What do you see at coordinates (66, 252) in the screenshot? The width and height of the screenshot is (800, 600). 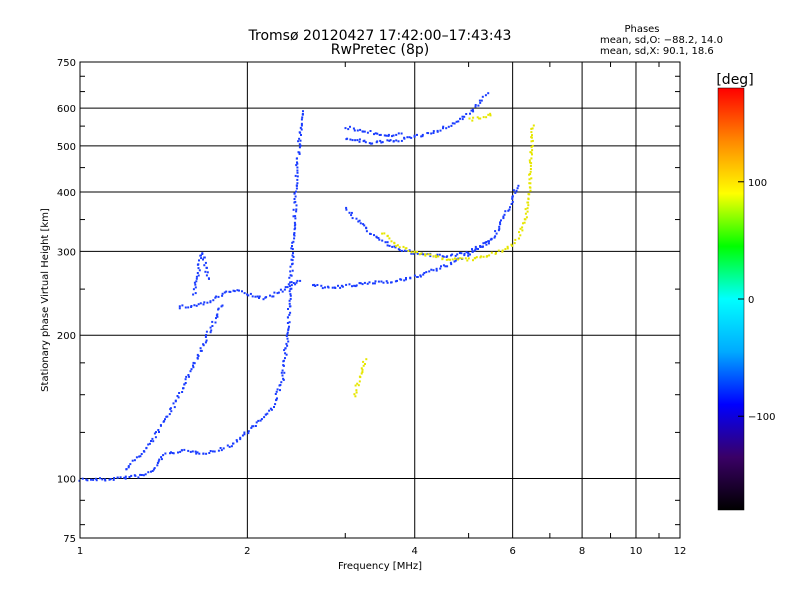 I see `y-tick-label: 300` at bounding box center [66, 252].